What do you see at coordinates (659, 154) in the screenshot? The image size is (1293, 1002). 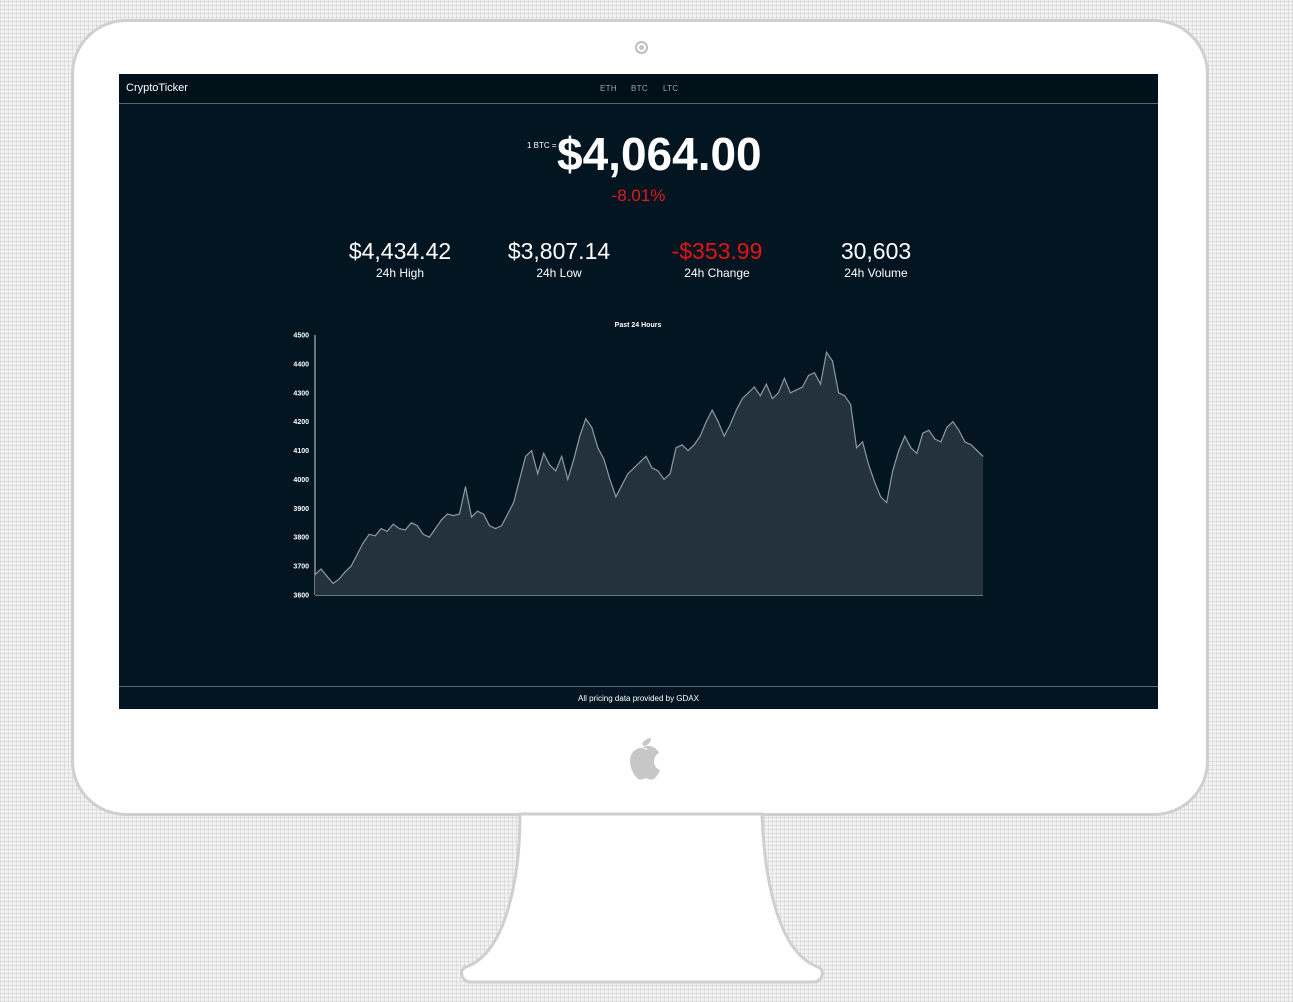 I see `current-price: $4,064.00` at bounding box center [659, 154].